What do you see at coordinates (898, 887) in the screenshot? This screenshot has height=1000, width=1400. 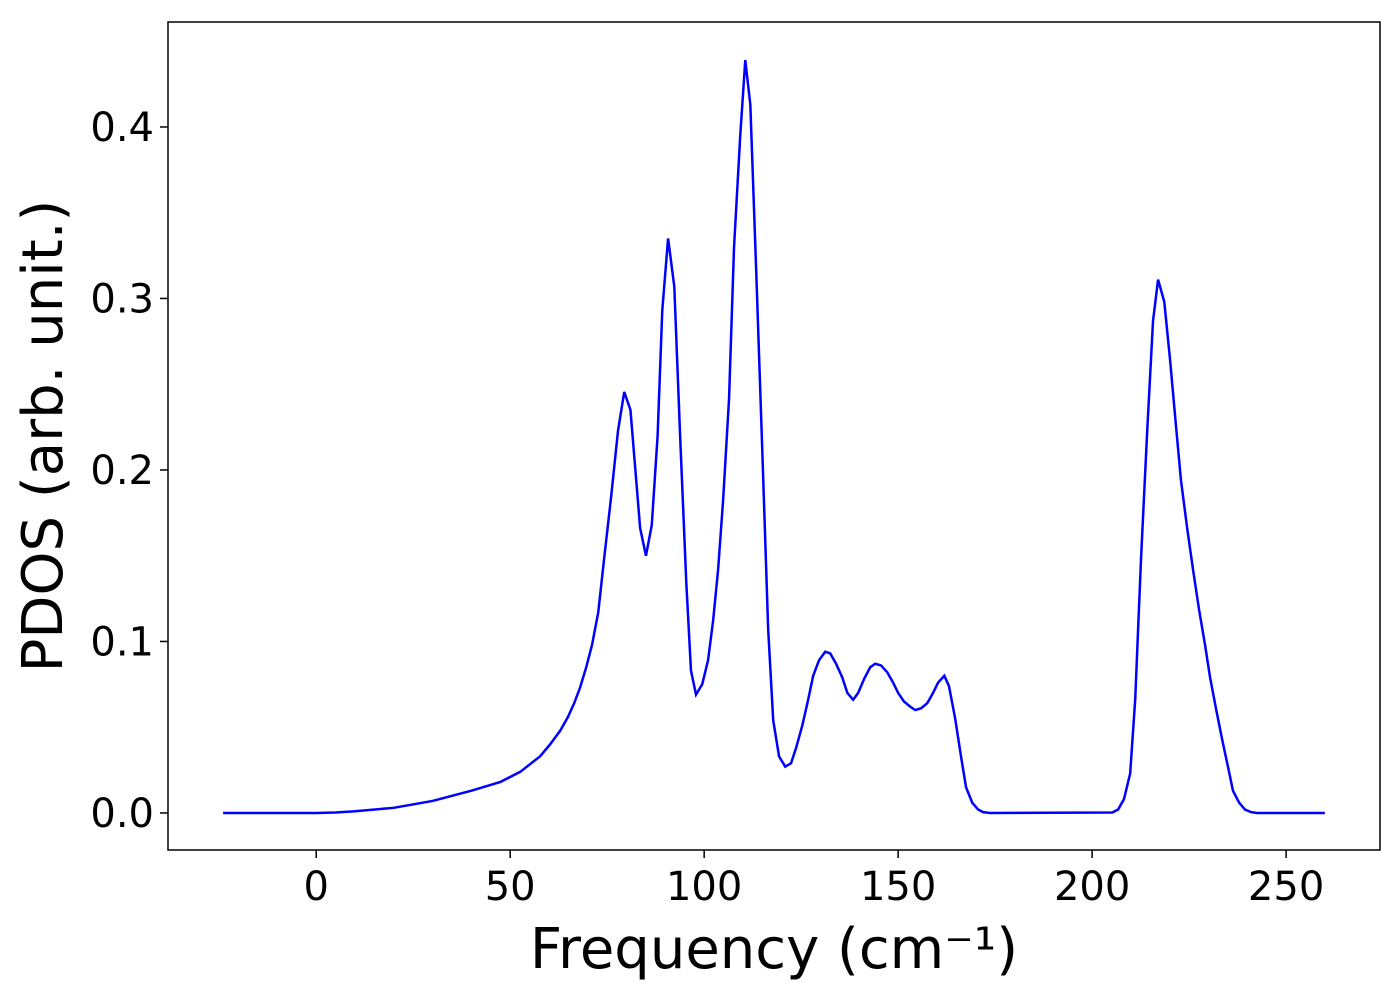 I see `x-tick-label: 150` at bounding box center [898, 887].